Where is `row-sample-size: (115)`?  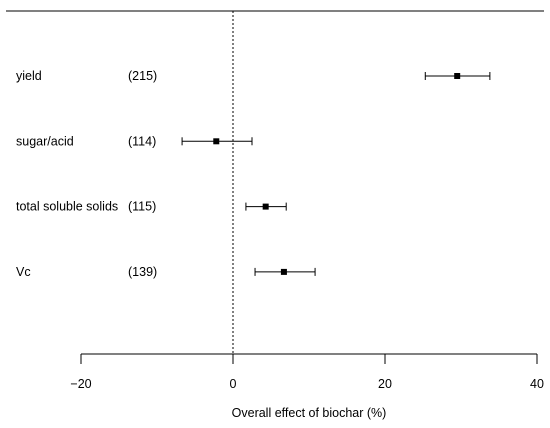
row-sample-size: (115) is located at coordinates (142, 207).